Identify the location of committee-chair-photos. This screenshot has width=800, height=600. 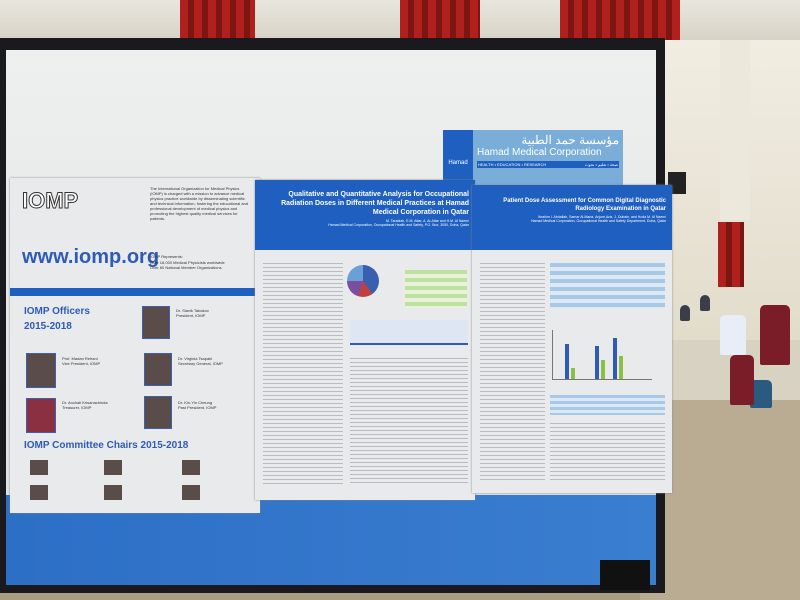
(140, 482).